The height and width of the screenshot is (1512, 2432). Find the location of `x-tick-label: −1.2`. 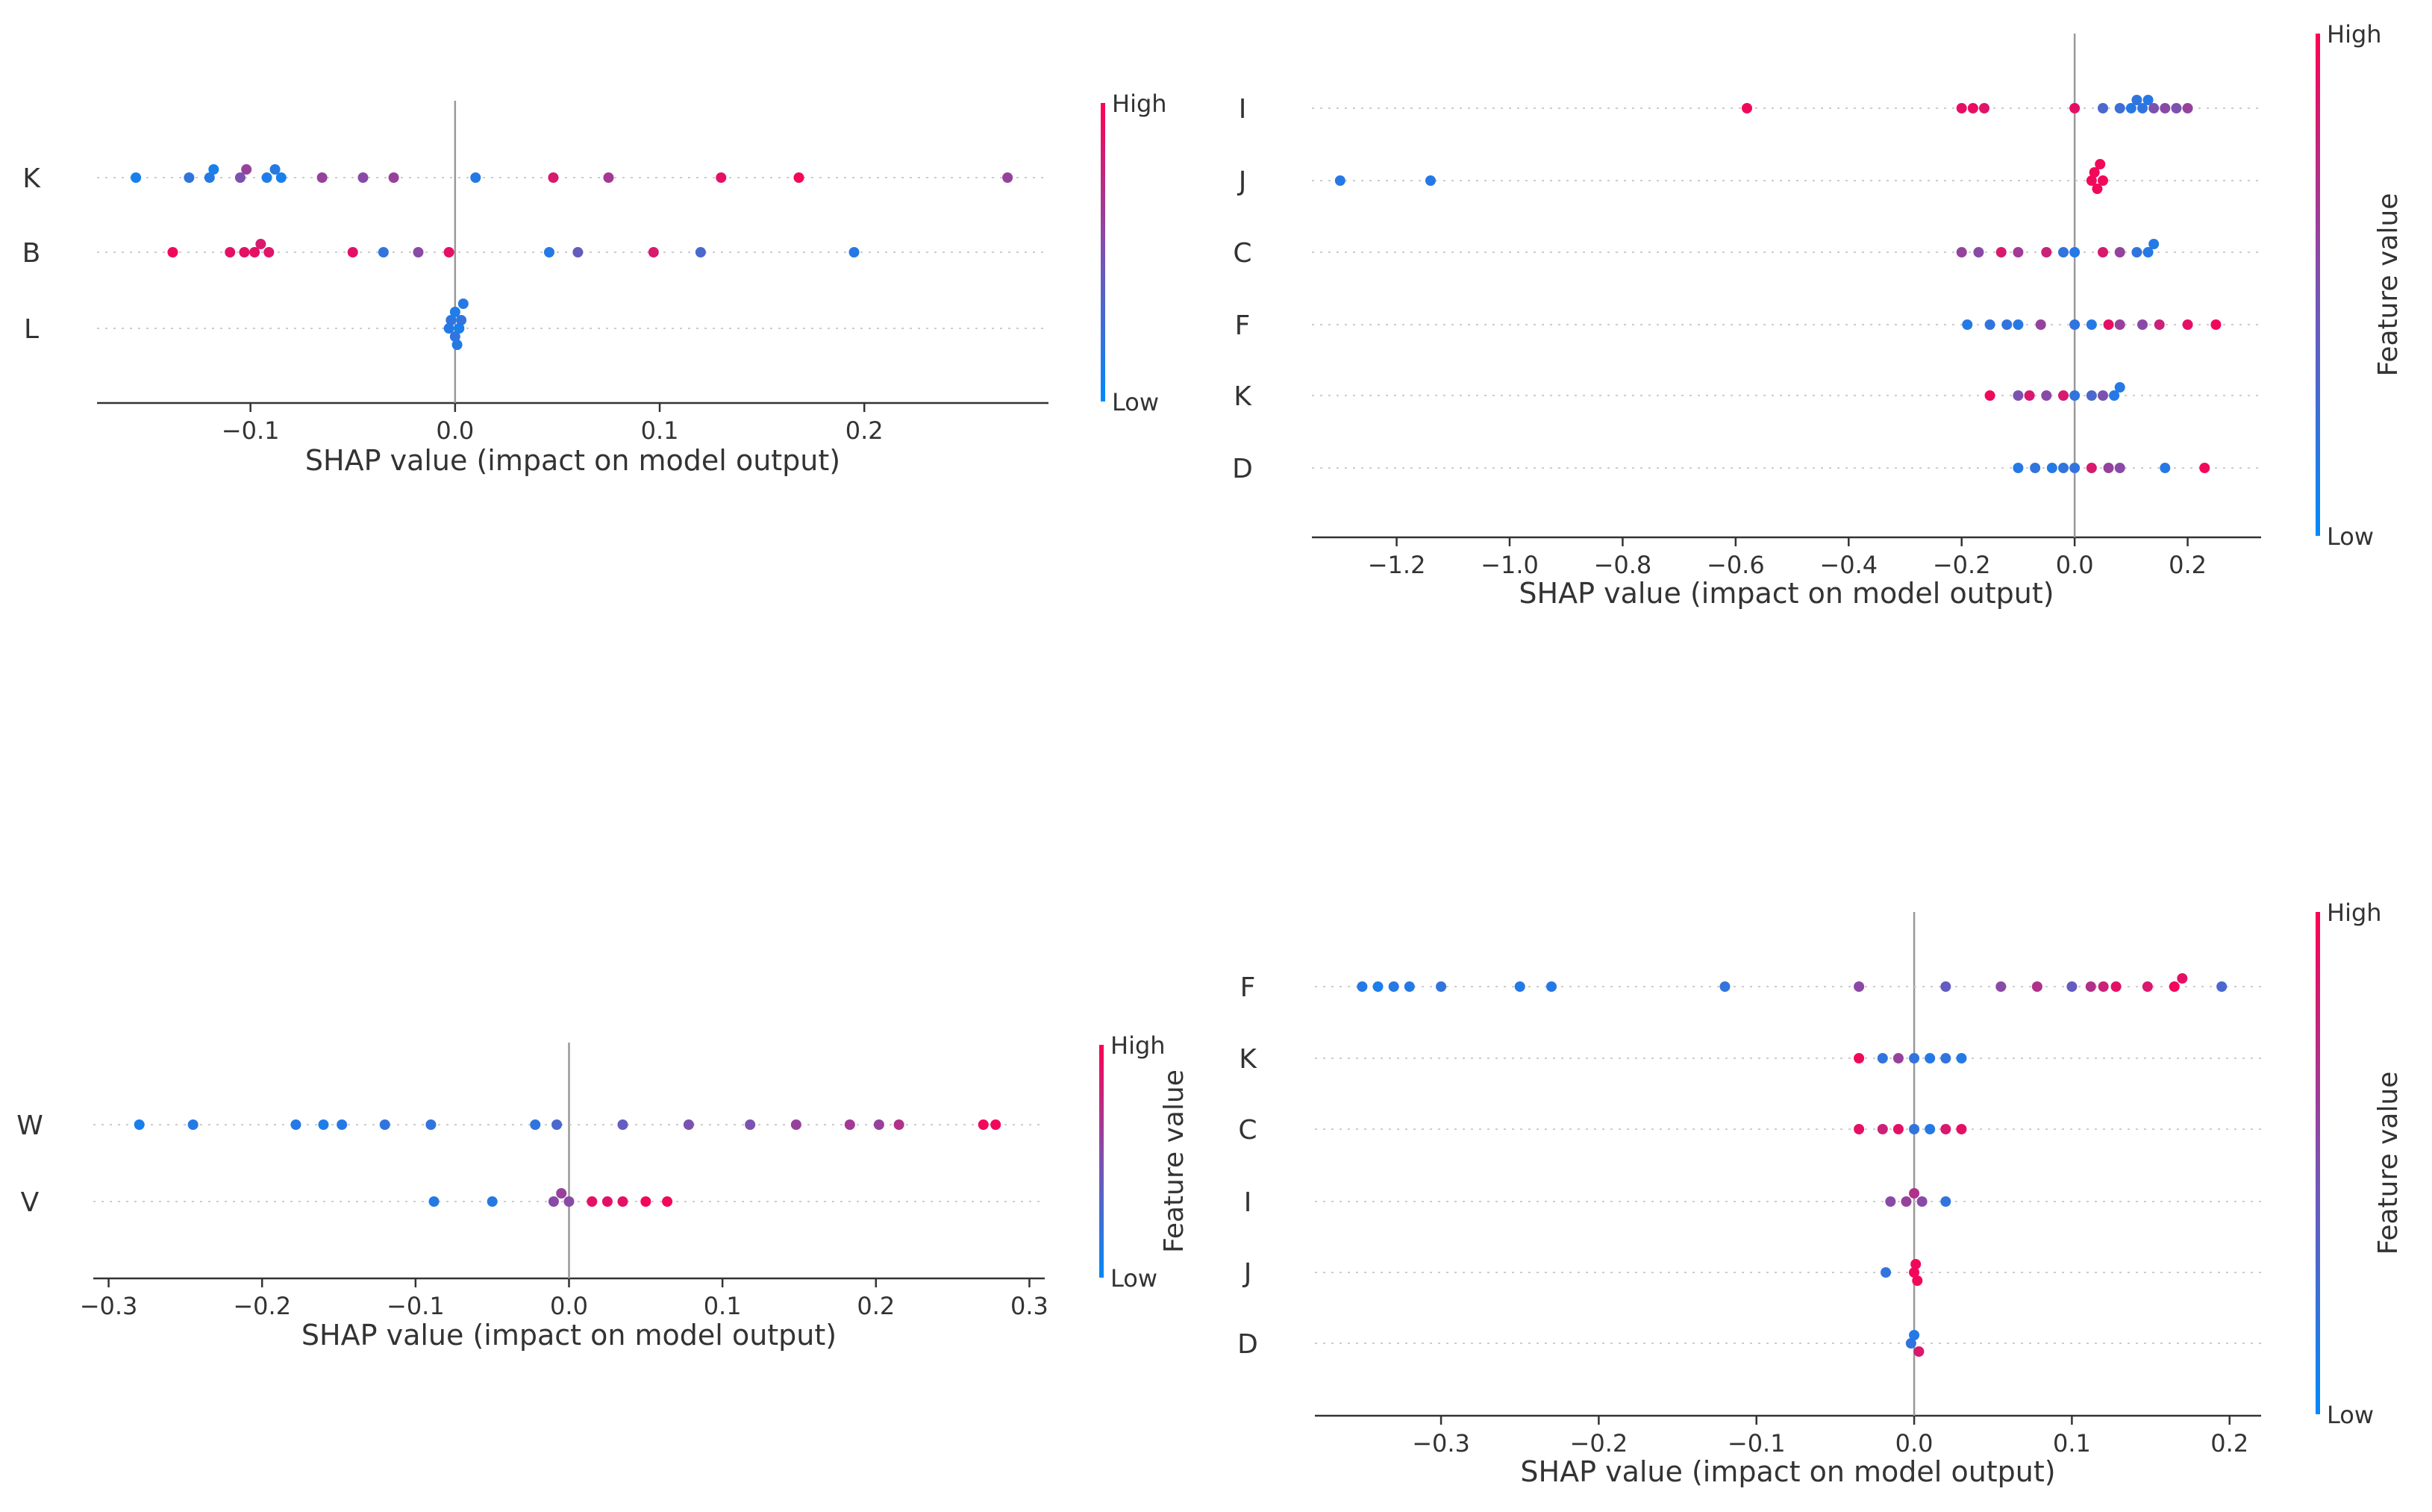

x-tick-label: −1.2 is located at coordinates (1397, 565).